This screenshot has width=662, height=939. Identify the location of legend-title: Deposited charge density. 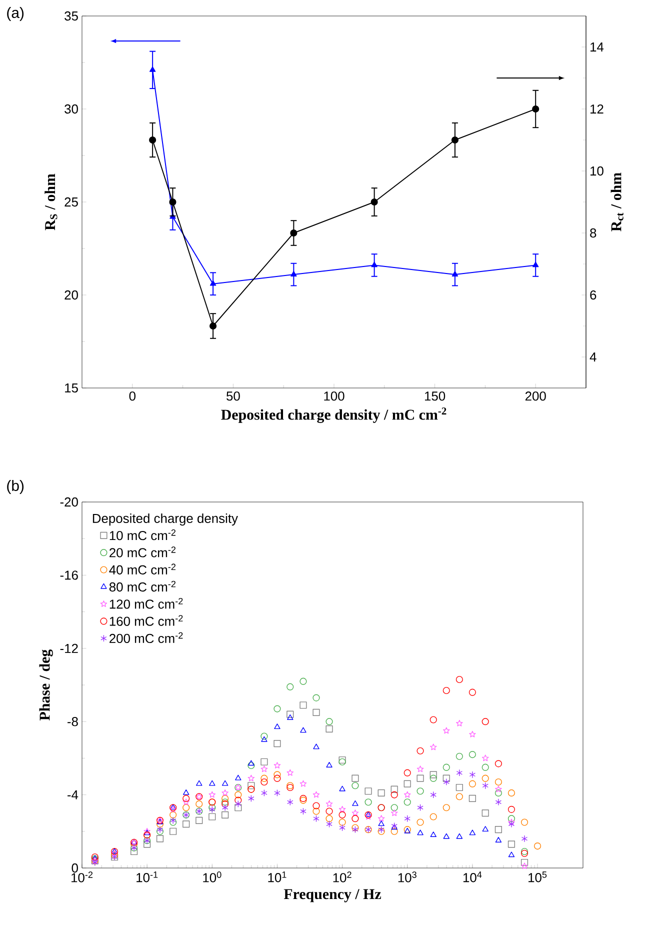
(165, 519).